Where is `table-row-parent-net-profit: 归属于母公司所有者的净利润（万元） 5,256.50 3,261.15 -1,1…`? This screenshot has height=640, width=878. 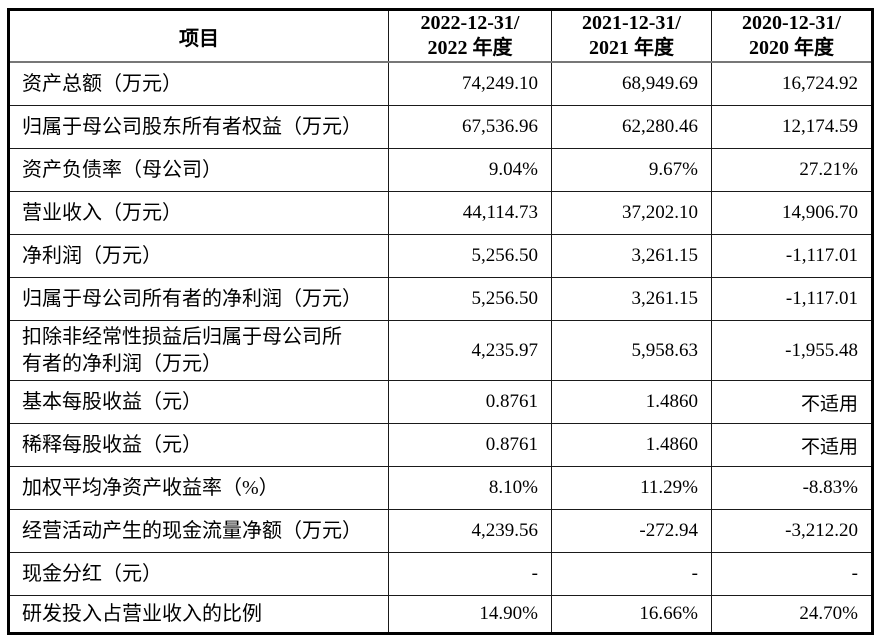
table-row-parent-net-profit: 归属于母公司所有者的净利润（万元） 5,256.50 3,261.15 -1,1… is located at coordinates (440, 299).